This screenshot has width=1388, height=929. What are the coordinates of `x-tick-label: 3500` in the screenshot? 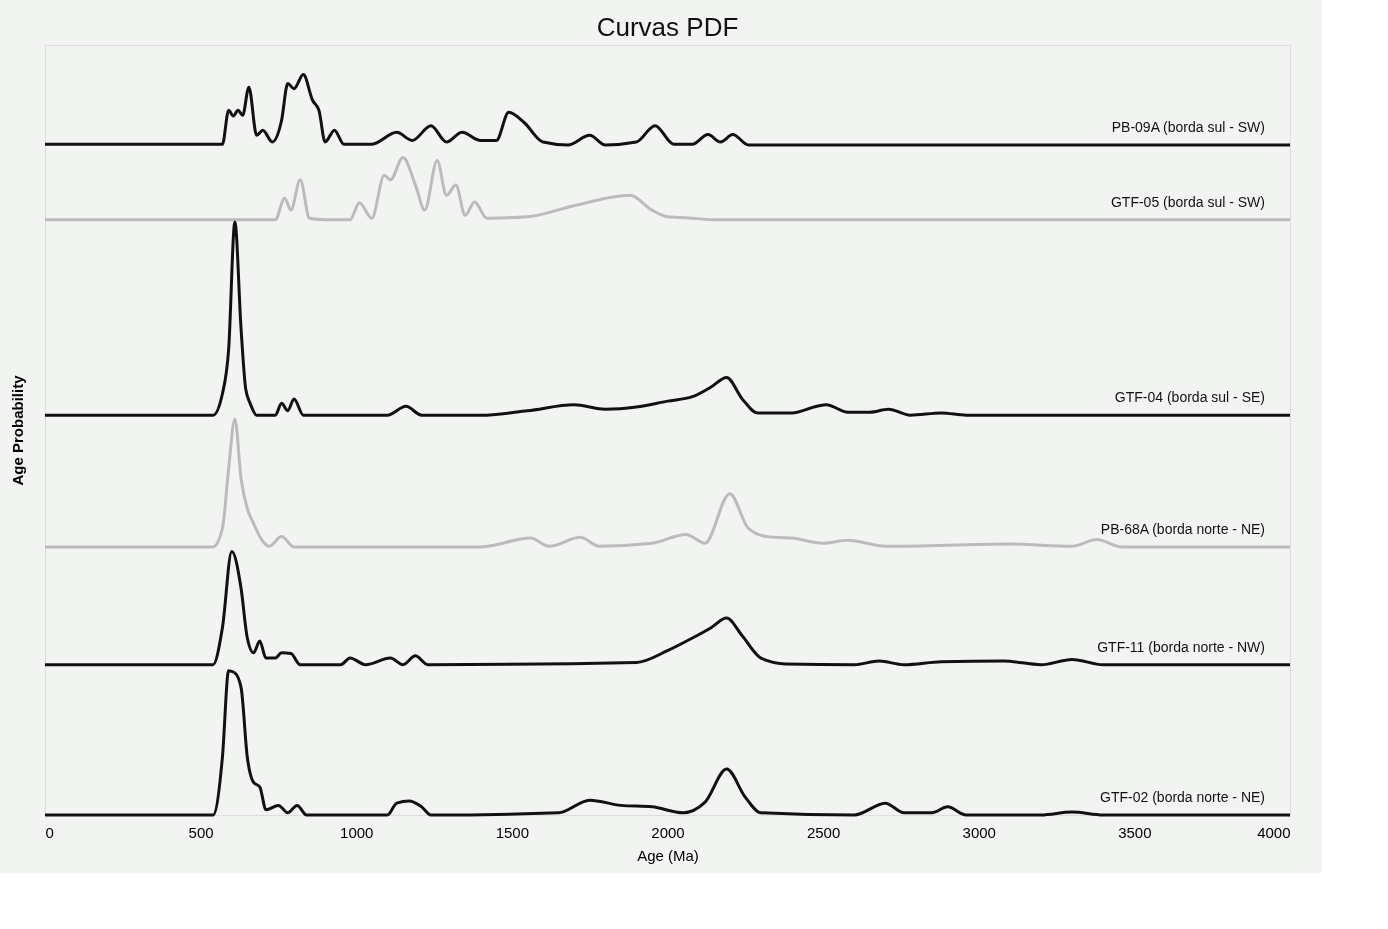 It's located at (1135, 832).